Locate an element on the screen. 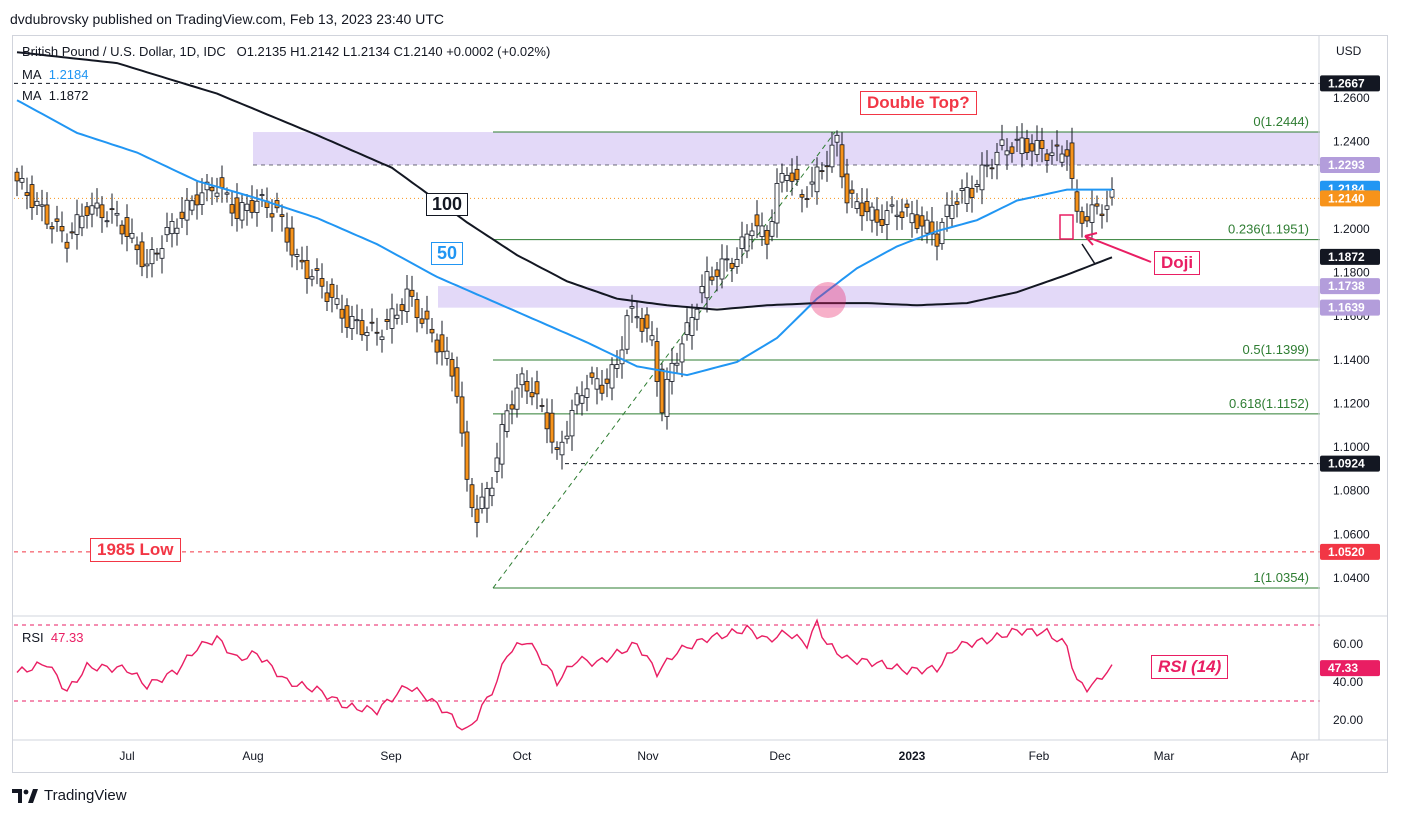  legend-symbol: British Pound / U.S. Dollar, 1D, IDC is located at coordinates (124, 51).